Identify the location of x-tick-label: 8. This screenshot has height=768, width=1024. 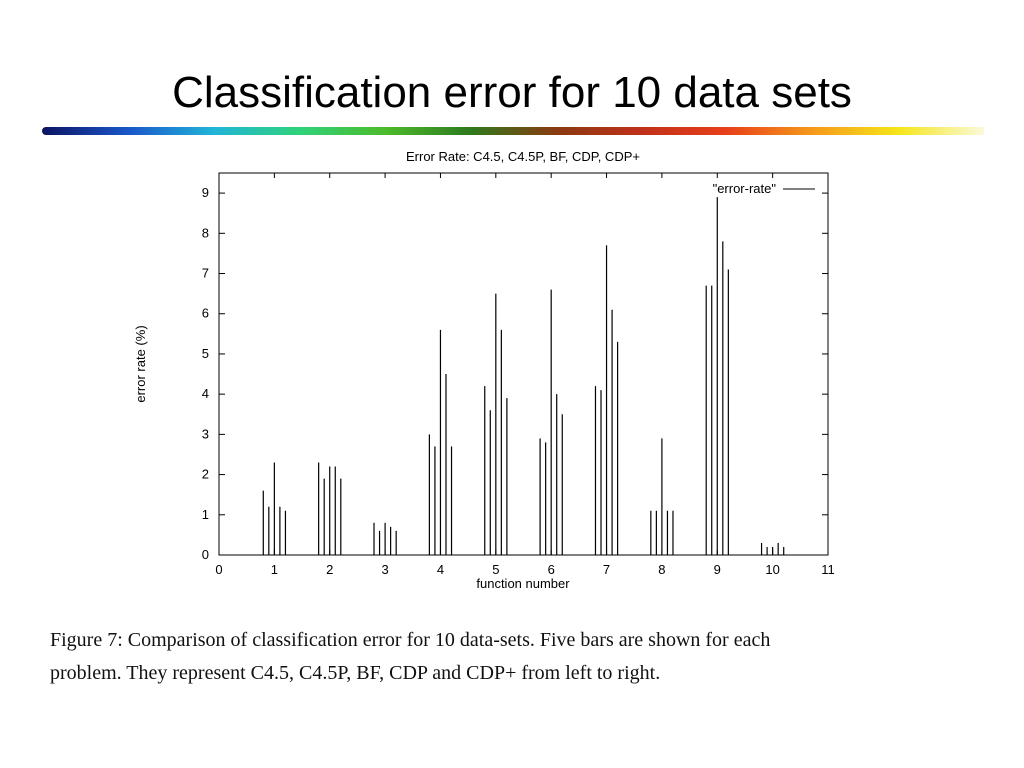
(661, 569).